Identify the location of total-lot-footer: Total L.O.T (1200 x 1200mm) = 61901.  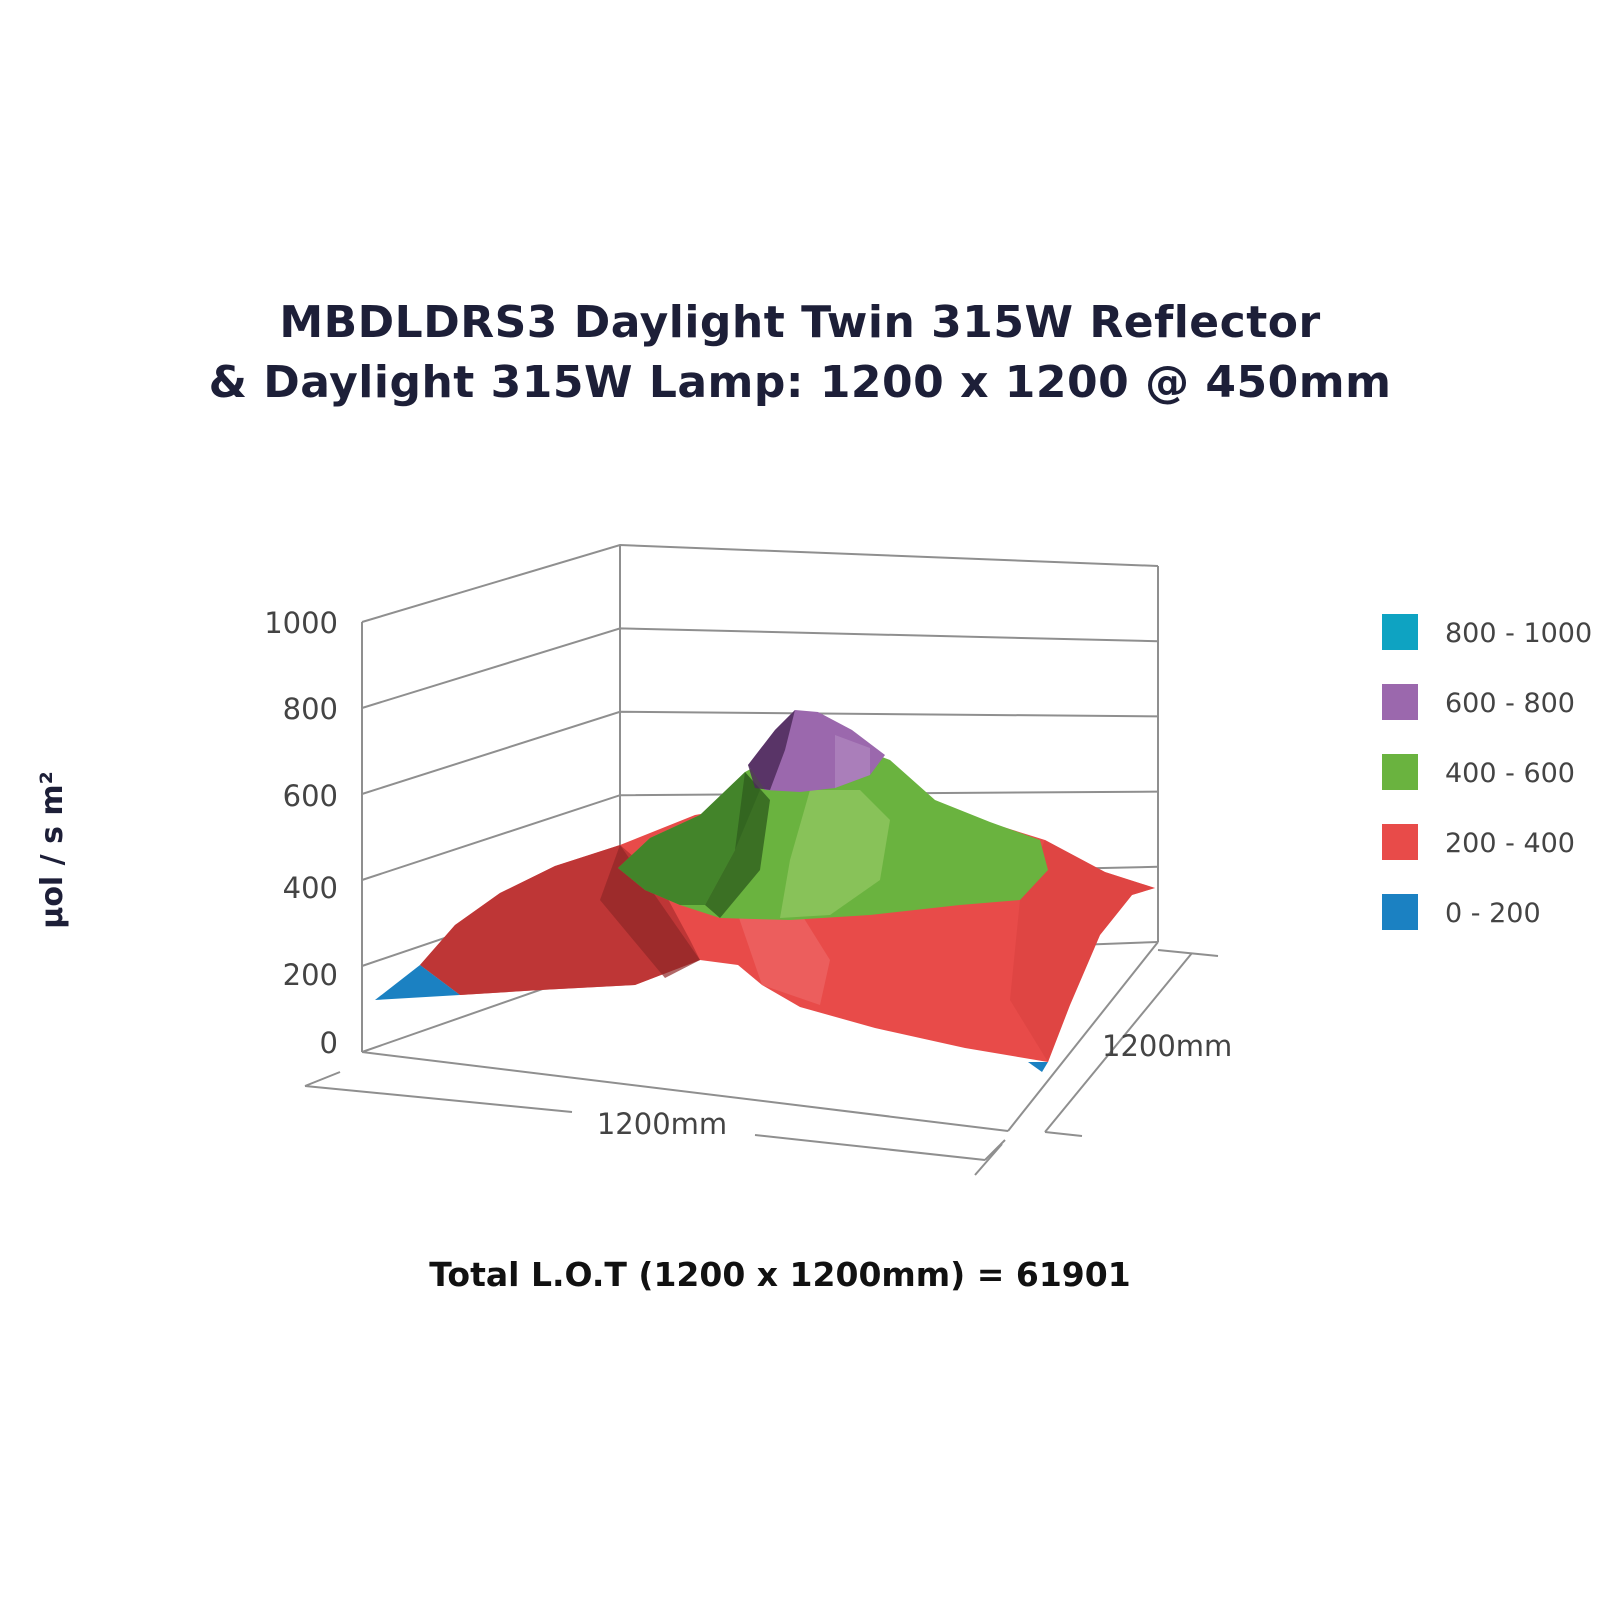
(780, 1274).